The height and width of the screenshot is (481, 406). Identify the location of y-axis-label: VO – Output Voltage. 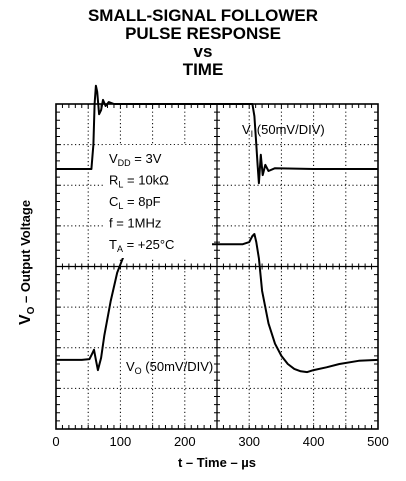
(27, 262).